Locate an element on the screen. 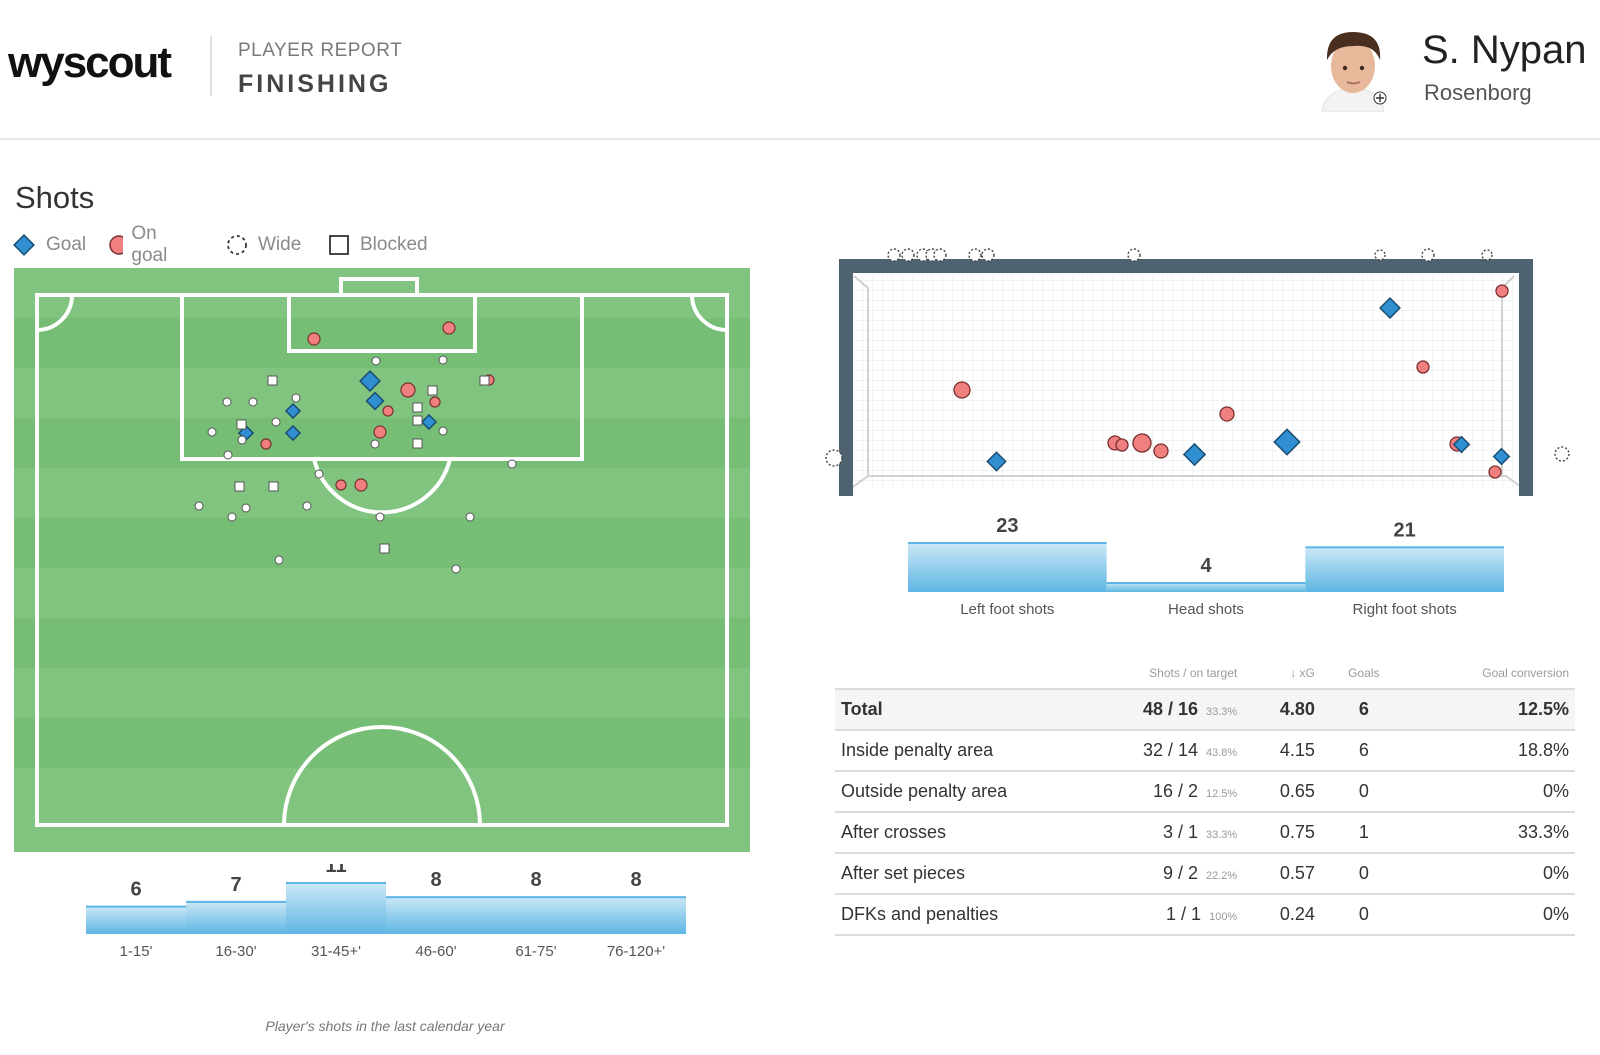 This screenshot has height=1055, width=1600. stats-row-xg-text: 0.75 is located at coordinates (1297, 832).